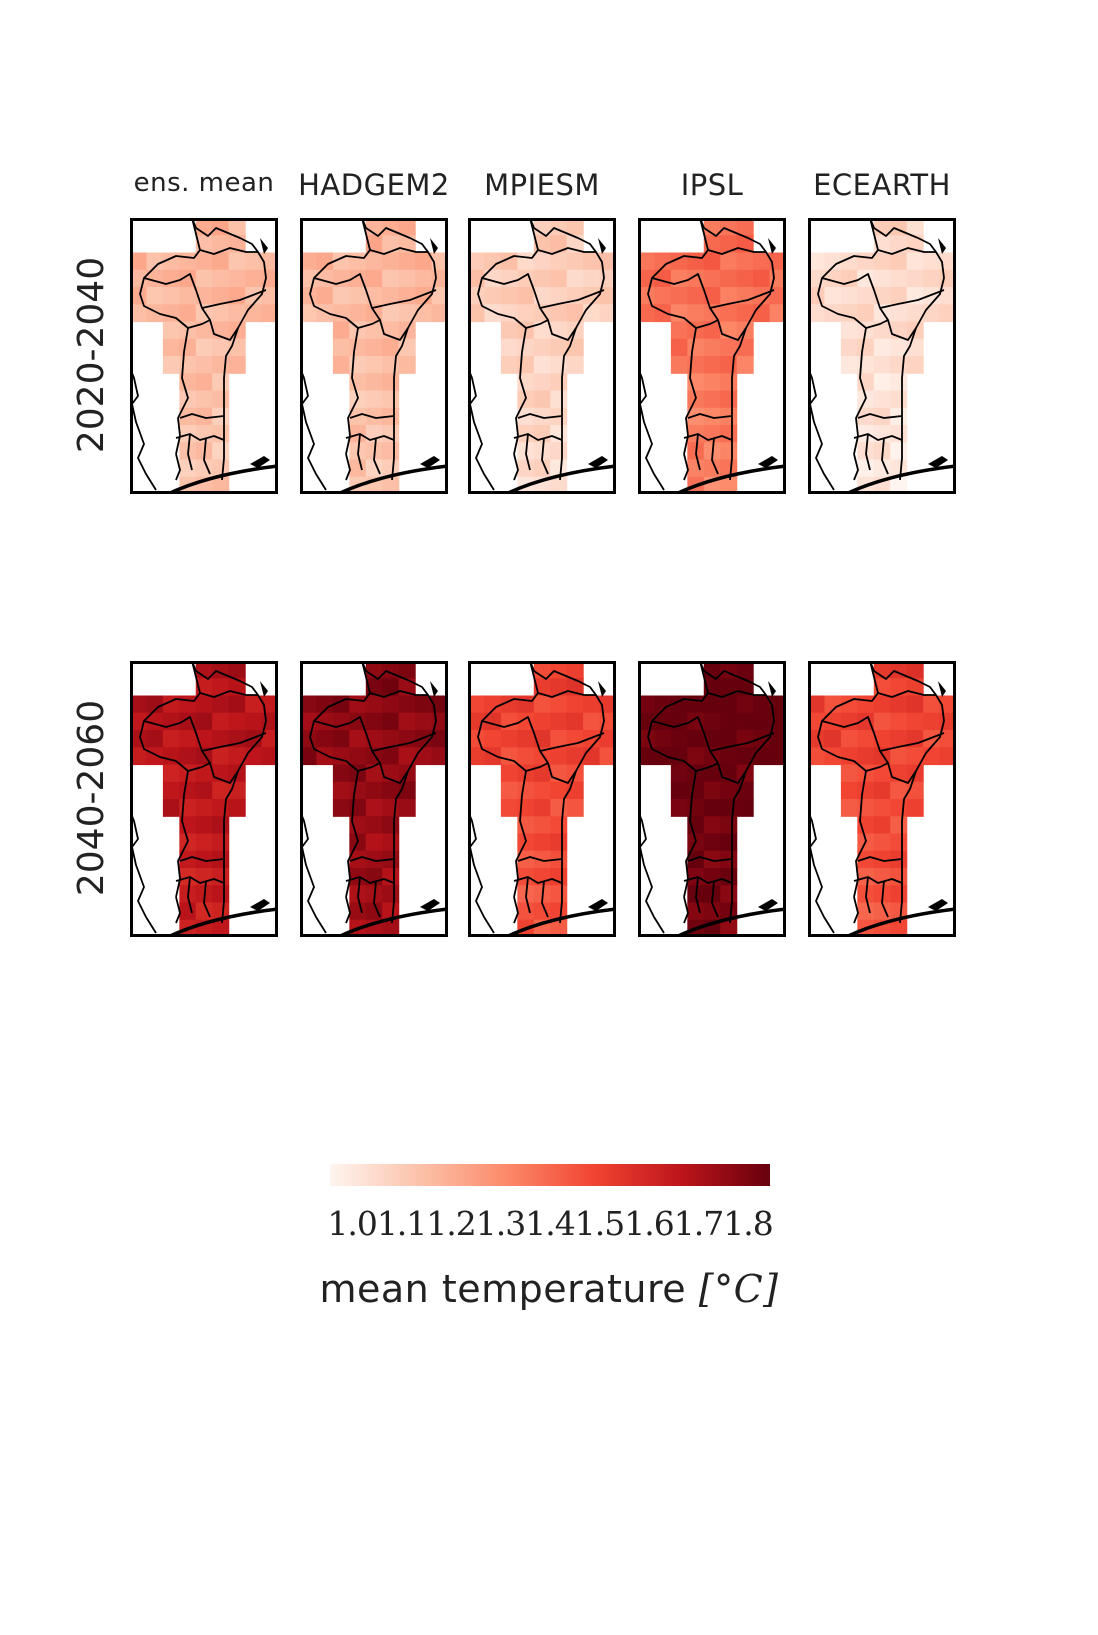  Describe the element at coordinates (730, 479) in the screenshot. I see `coastline` at that location.